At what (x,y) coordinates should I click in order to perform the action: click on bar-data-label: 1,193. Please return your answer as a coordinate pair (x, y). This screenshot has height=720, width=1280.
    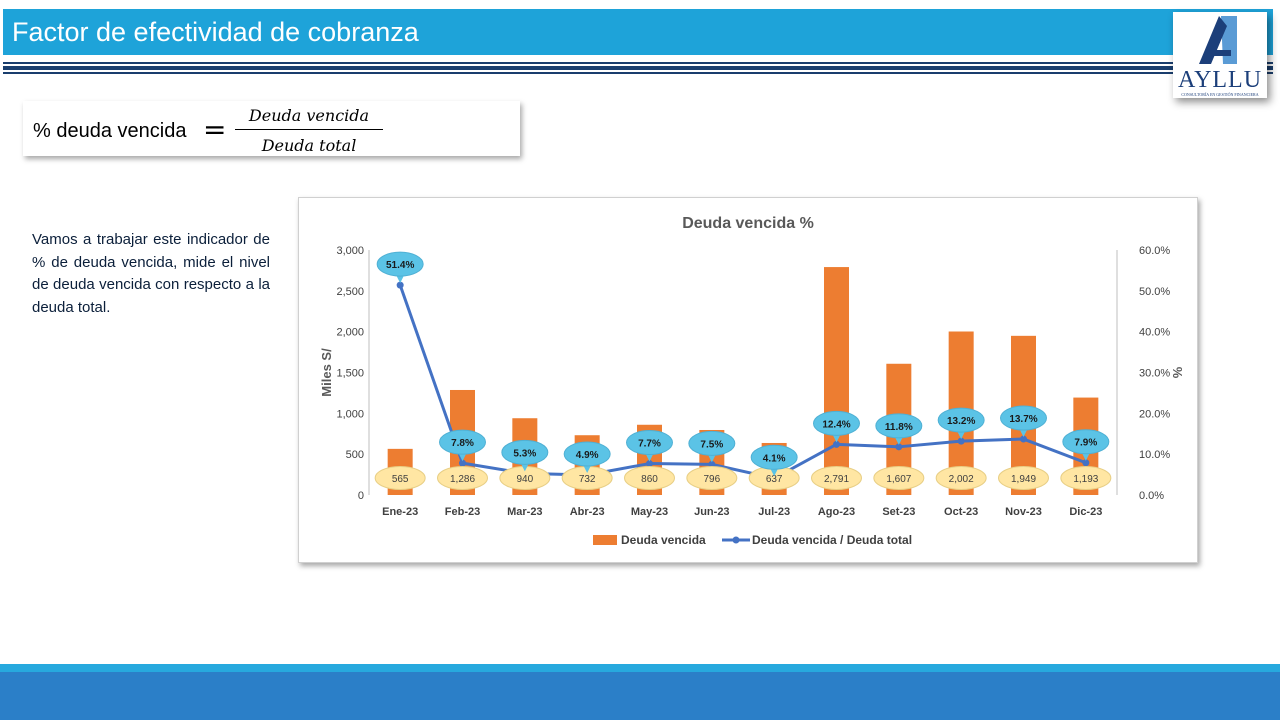
    Looking at the image, I should click on (1085, 479).